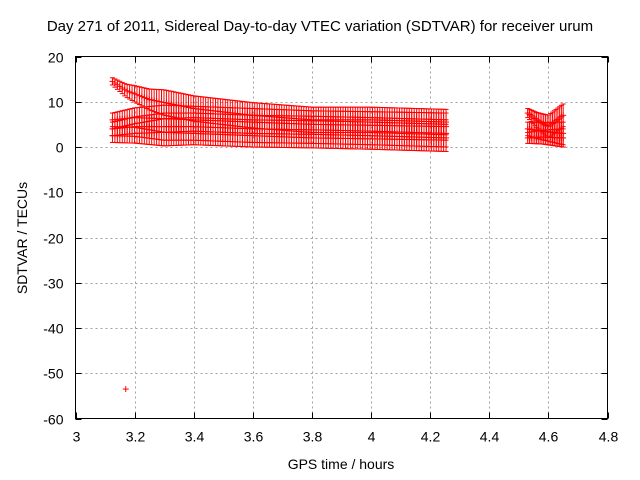 The image size is (640, 480). I want to click on y-tick-label: -10, so click(53, 193).